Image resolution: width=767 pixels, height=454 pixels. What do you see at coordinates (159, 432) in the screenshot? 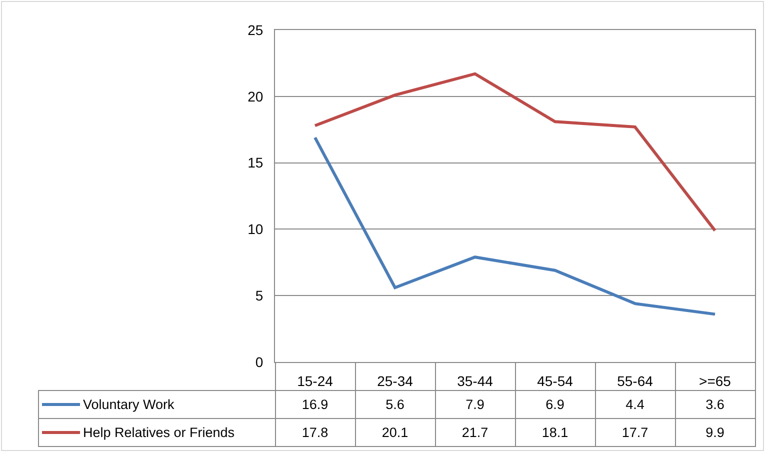
I see `legend-label: Help Relatives or Friends` at bounding box center [159, 432].